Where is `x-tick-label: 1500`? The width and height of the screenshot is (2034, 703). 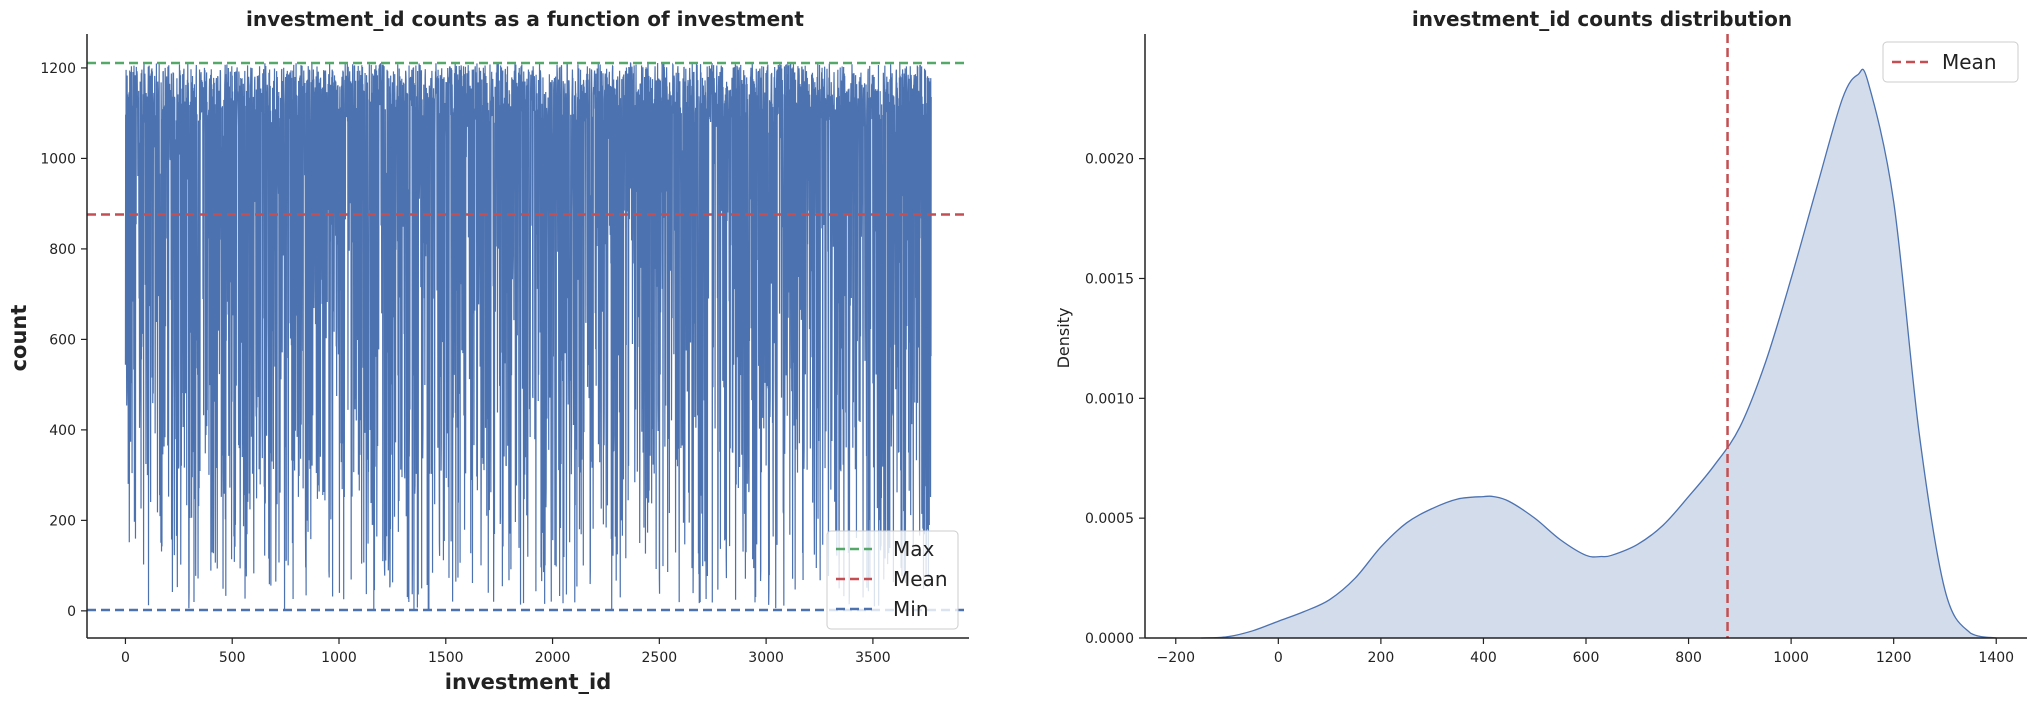
x-tick-label: 1500 is located at coordinates (446, 658).